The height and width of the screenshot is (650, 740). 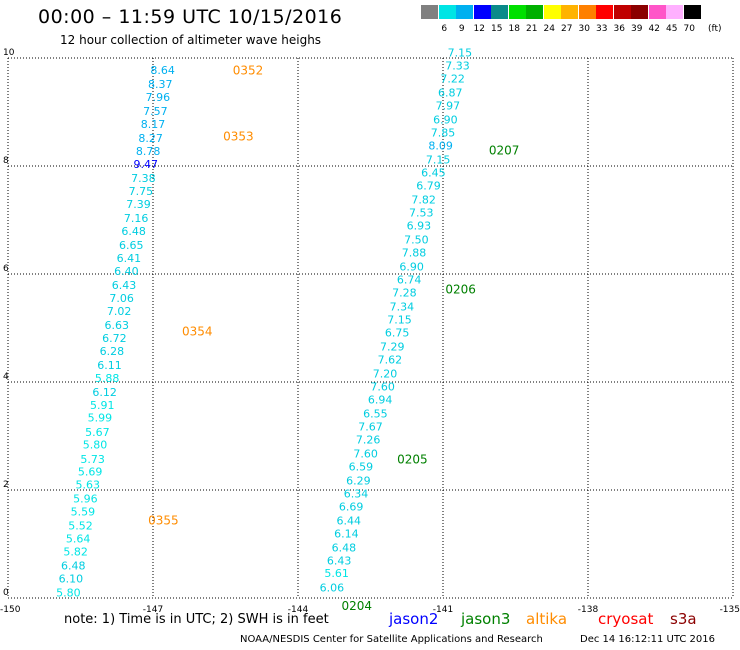 I want to click on wave-height-label: 7.96, so click(x=158, y=97).